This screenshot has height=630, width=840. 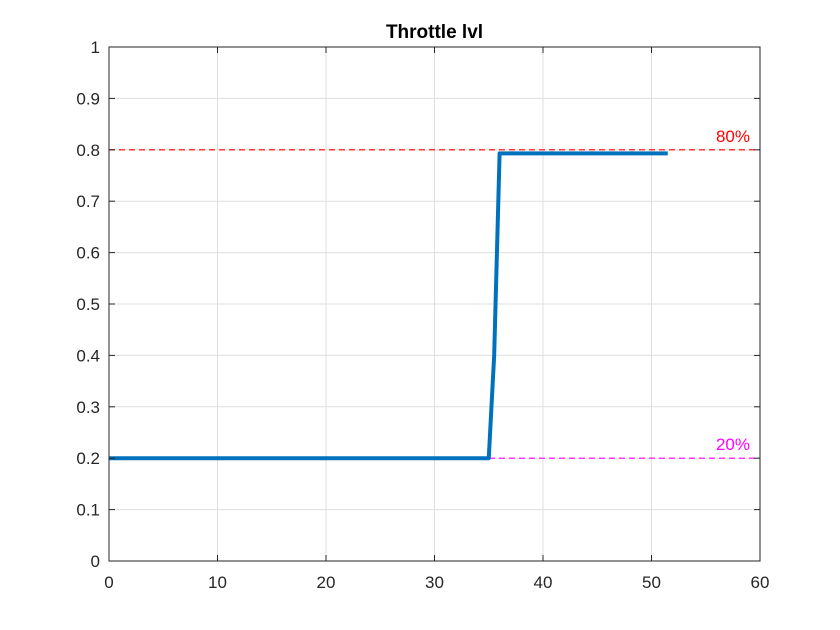 I want to click on annotations: 80% 20%, so click(x=733, y=290).